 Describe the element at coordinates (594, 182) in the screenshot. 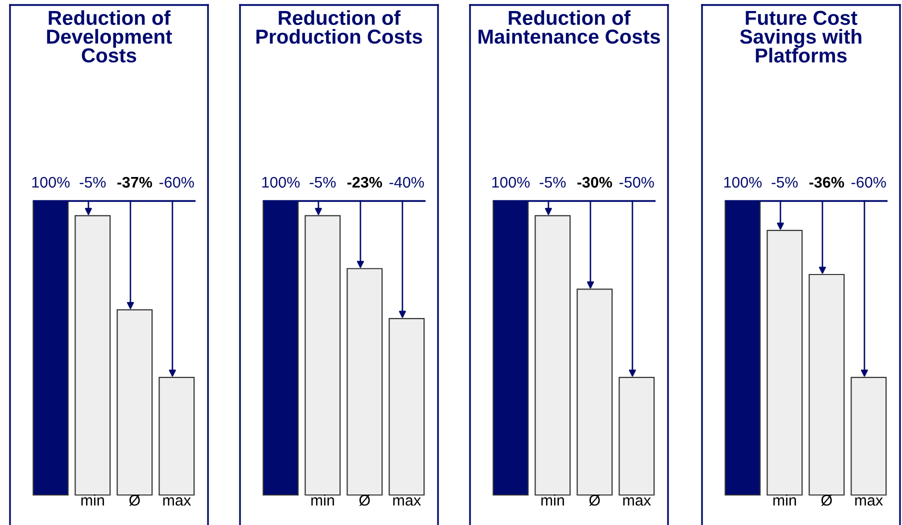

I see `text: -30%` at that location.